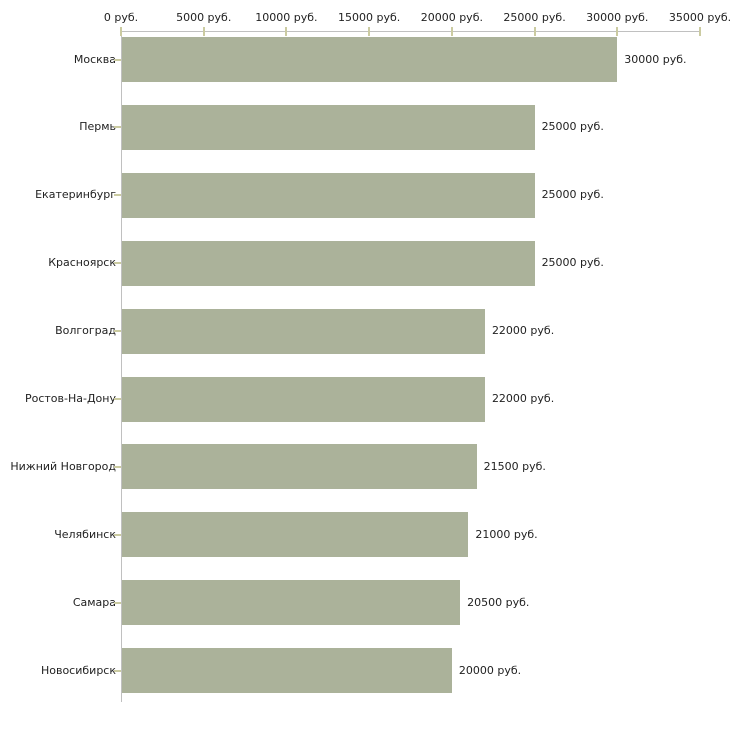 The width and height of the screenshot is (730, 730). What do you see at coordinates (85, 534) in the screenshot?
I see `category-label: Челябинск` at bounding box center [85, 534].